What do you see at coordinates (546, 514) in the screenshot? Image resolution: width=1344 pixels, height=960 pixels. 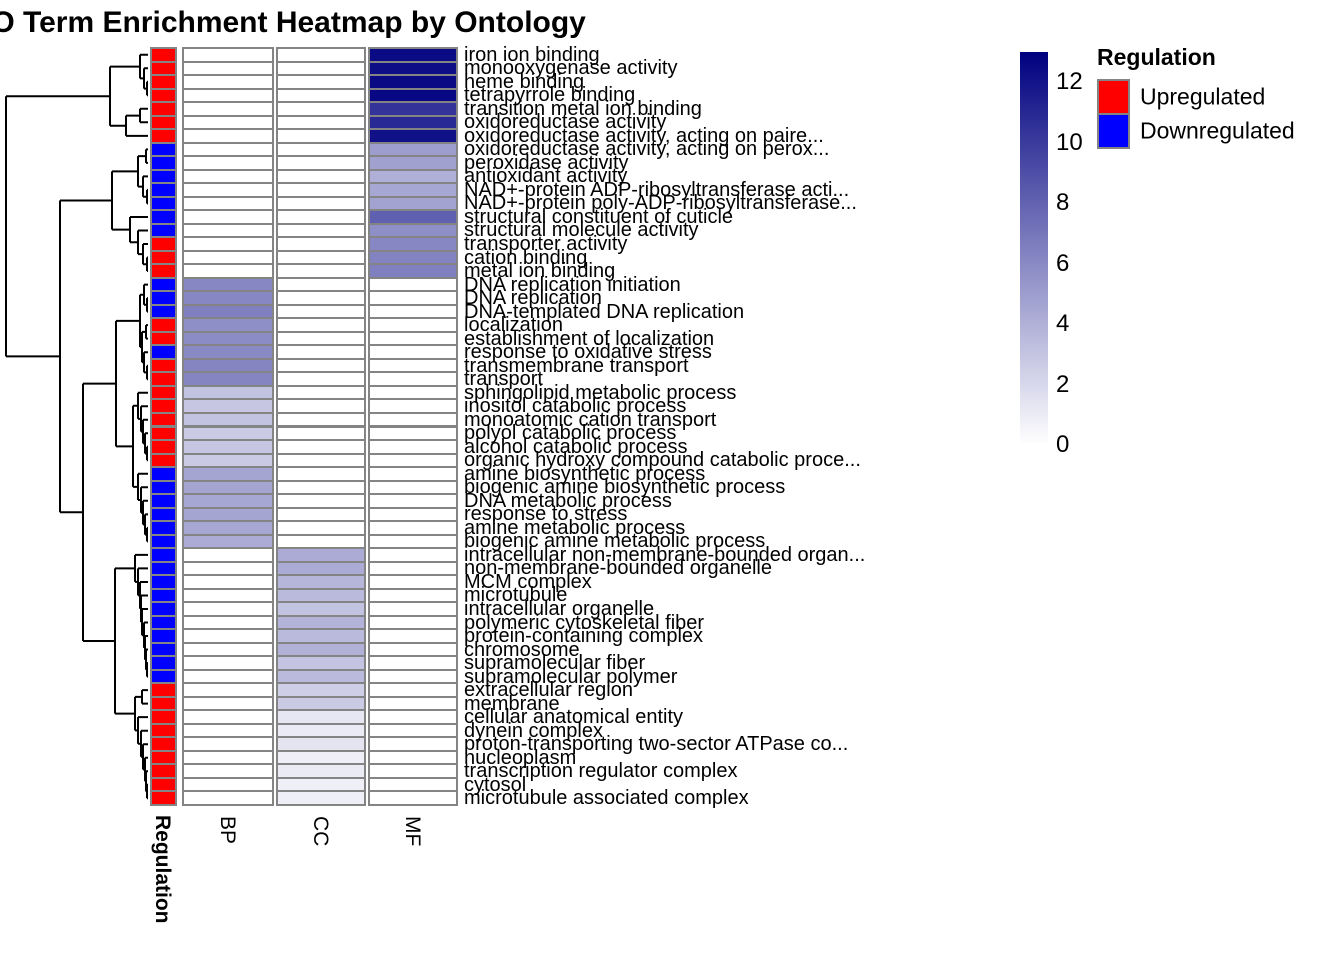 I see `row-label: response to stress` at bounding box center [546, 514].